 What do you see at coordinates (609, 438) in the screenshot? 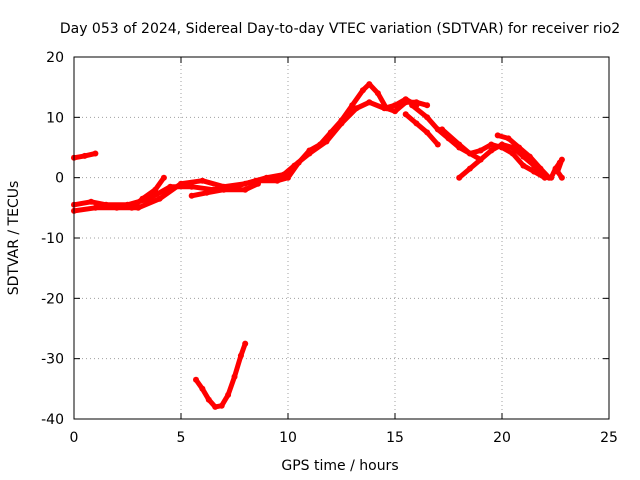
I see `x-tick-label: 25` at bounding box center [609, 438].